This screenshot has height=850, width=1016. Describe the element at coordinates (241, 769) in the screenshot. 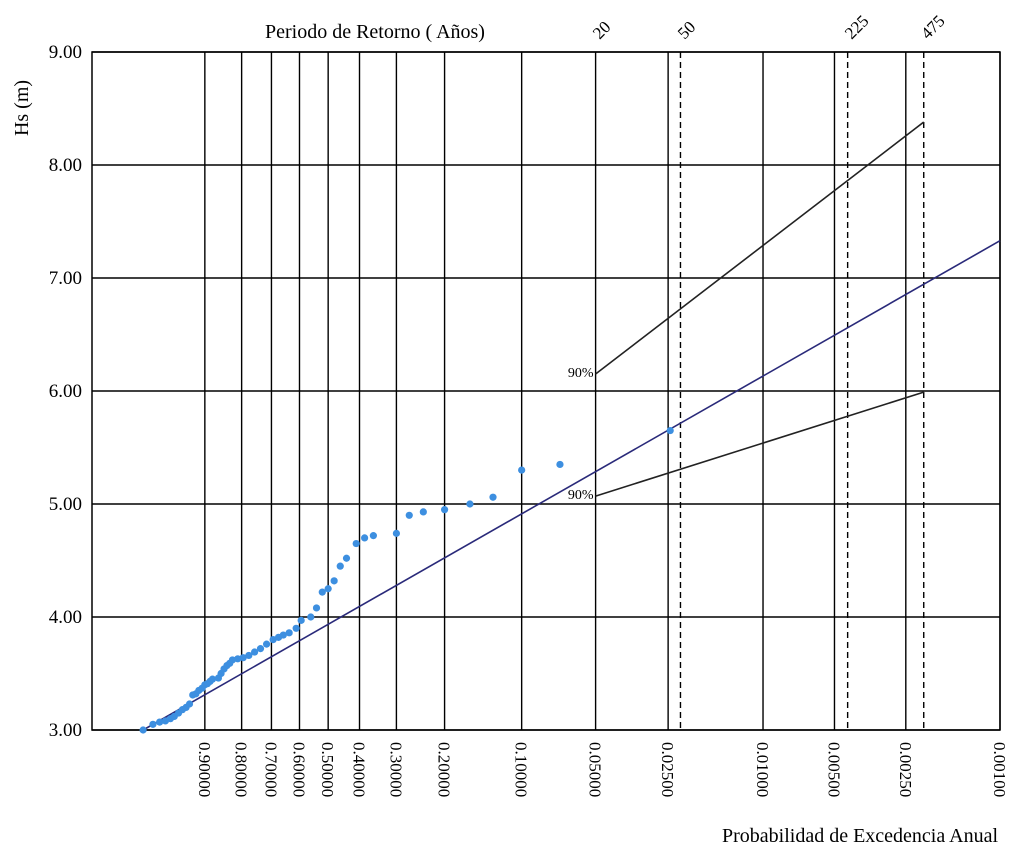

I see `x-tick-label: 0.80000` at that location.